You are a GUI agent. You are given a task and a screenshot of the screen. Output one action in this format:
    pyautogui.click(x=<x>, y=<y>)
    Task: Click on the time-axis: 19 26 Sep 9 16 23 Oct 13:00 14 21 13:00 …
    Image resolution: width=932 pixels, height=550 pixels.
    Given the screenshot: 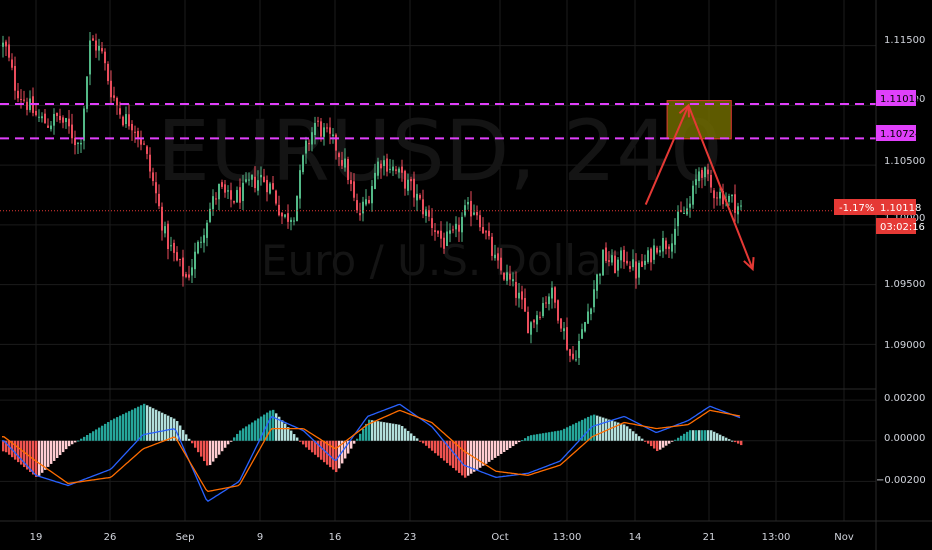 What is the action you would take?
    pyautogui.click(x=442, y=537)
    